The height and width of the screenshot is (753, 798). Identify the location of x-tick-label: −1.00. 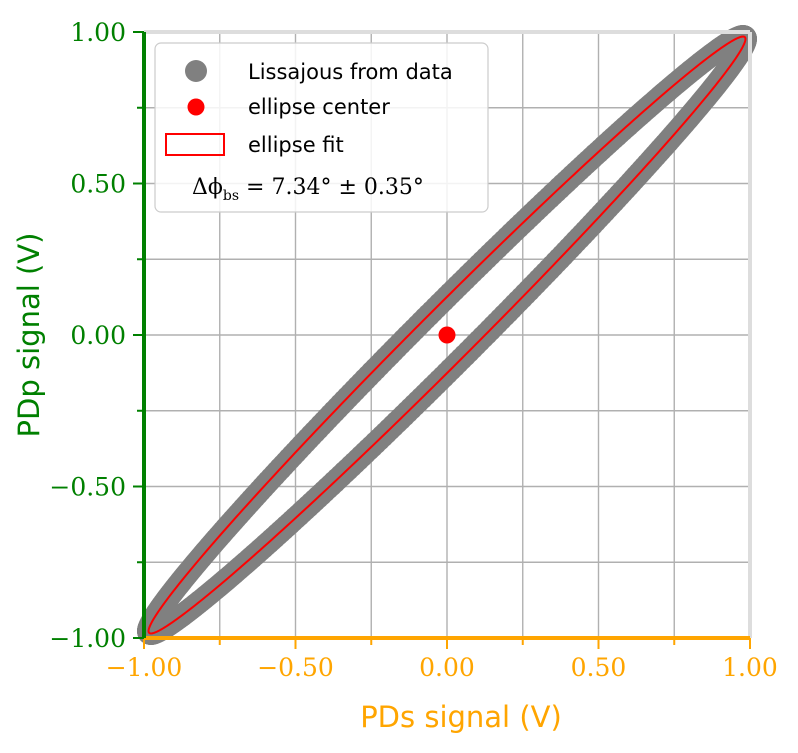
(144, 667).